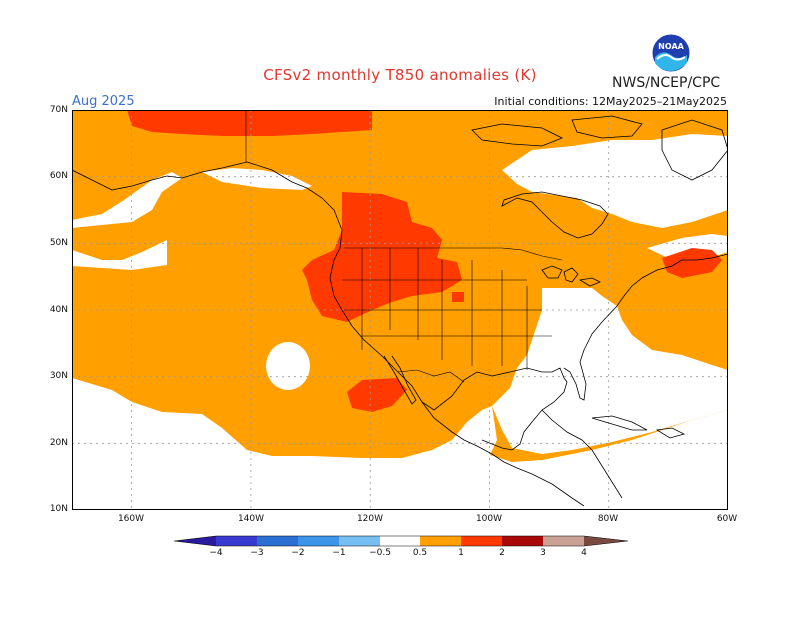 The height and width of the screenshot is (618, 800). I want to click on colorbar-cell-minus3-minus2, so click(277, 541).